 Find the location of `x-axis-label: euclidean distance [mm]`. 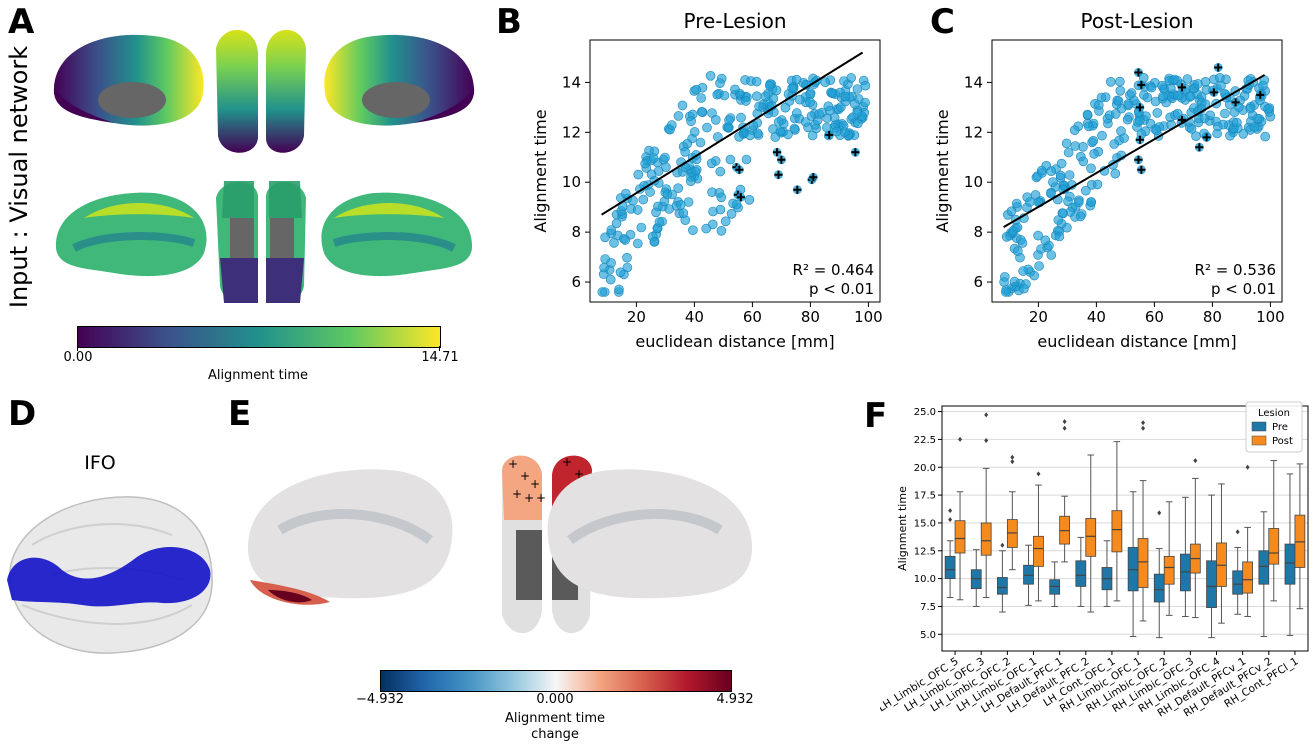

x-axis-label: euclidean distance [mm] is located at coordinates (734, 341).